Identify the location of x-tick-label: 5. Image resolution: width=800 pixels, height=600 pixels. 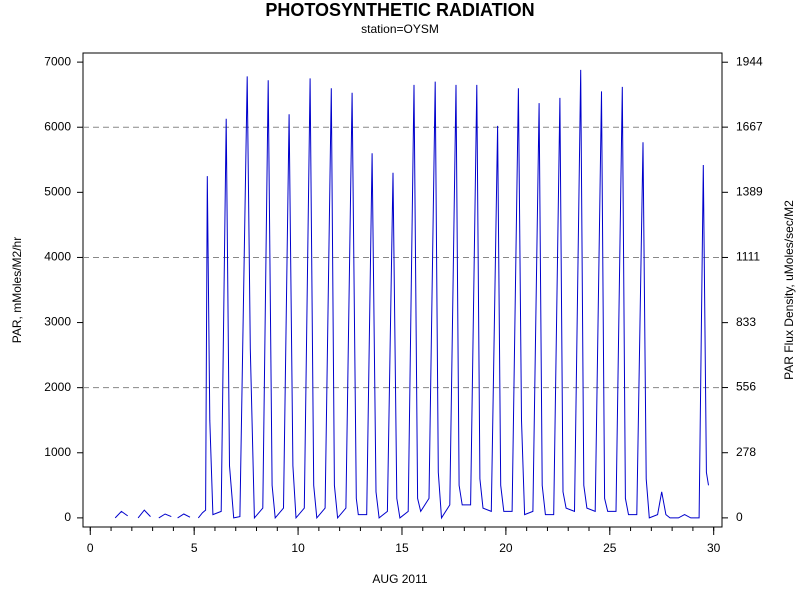
(194, 548).